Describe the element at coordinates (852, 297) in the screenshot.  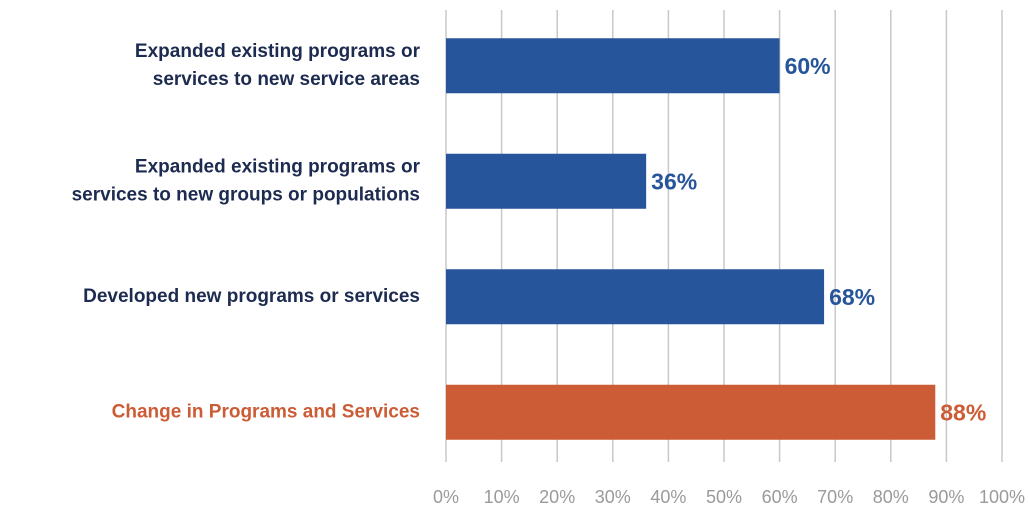
I see `value-label: 68%` at that location.